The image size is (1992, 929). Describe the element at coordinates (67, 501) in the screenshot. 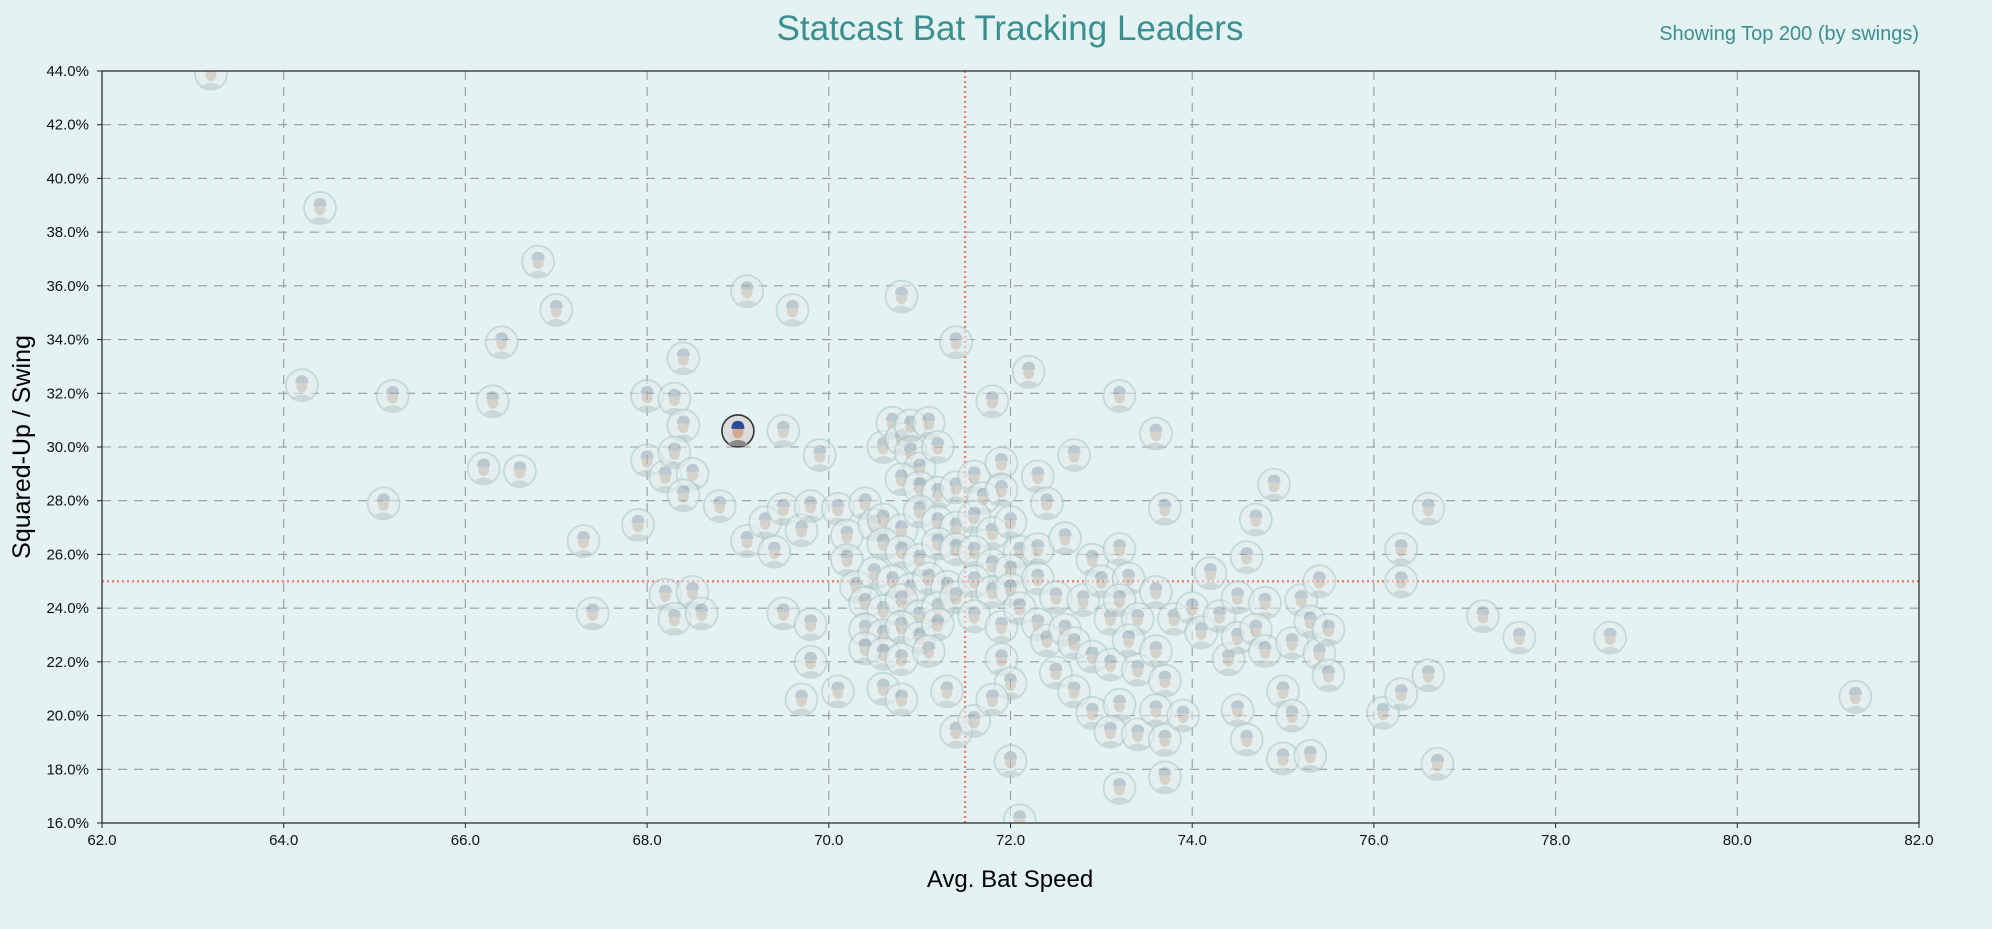

I see `y-tick-label: 28.0%` at that location.